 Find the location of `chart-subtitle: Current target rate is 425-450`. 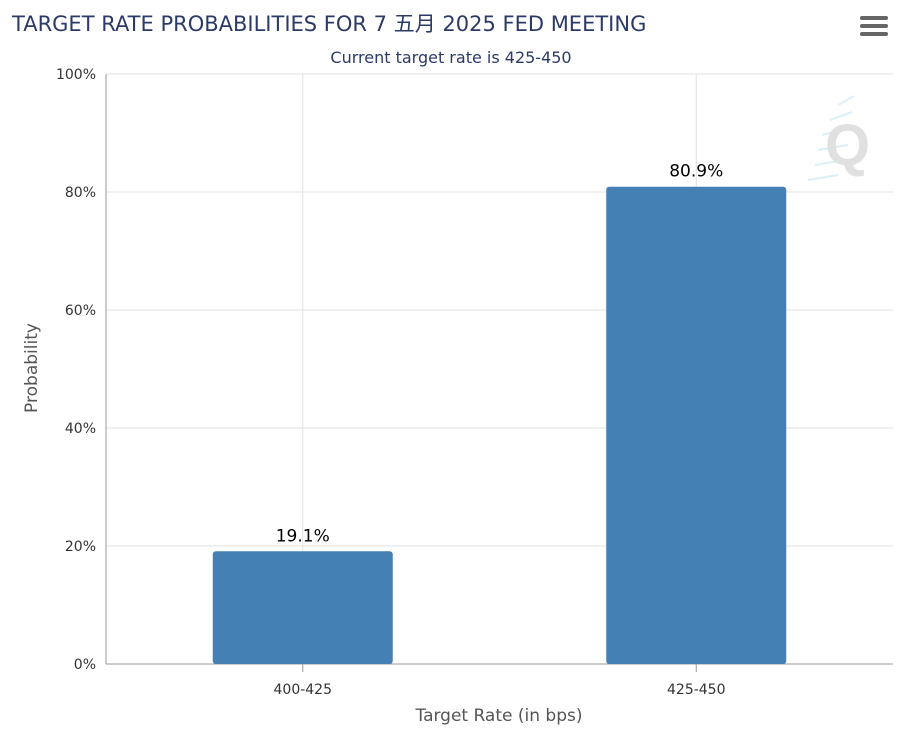

chart-subtitle: Current target rate is 425-450 is located at coordinates (451, 57).